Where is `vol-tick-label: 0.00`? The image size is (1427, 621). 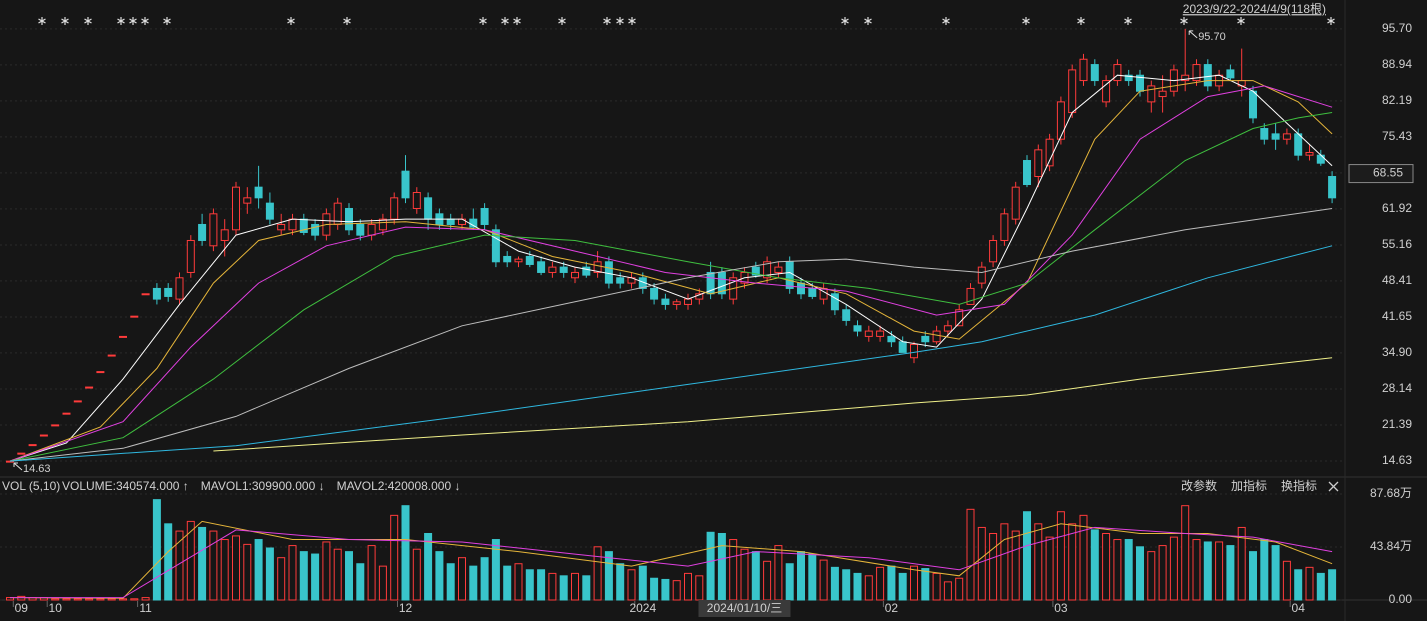 vol-tick-label: 0.00 is located at coordinates (1401, 599).